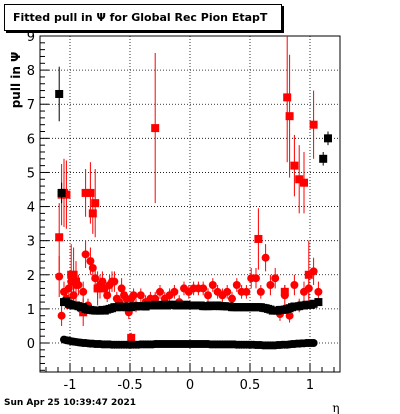 The image size is (400, 414). Describe the element at coordinates (31, 242) in the screenshot. I see `y-tick-label: 3` at that location.